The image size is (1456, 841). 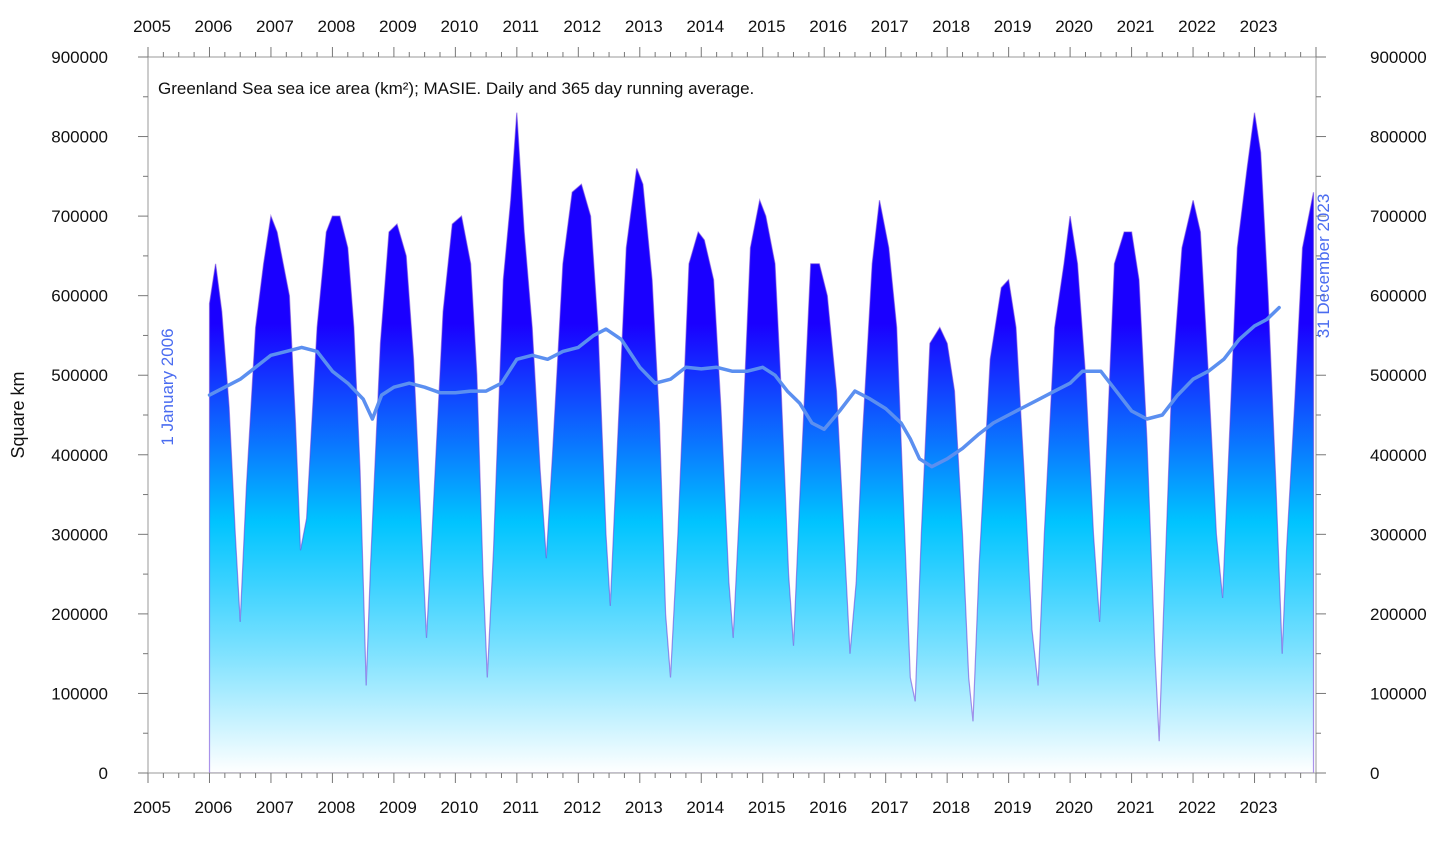 What do you see at coordinates (152, 26) in the screenshot?
I see `x-tick-label-top: 2005` at bounding box center [152, 26].